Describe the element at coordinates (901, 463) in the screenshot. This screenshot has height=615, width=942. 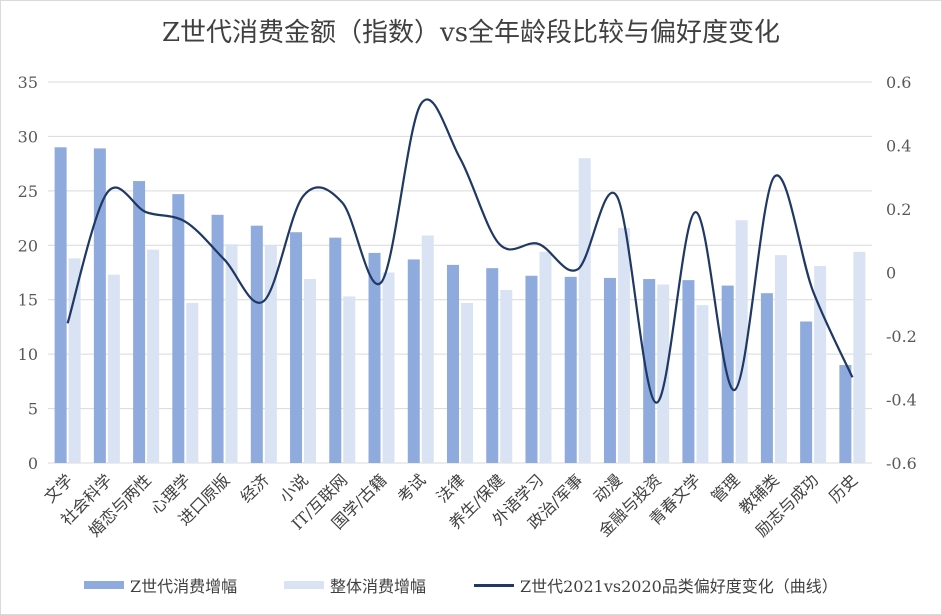
I see `right-axis-tick-label: -0.6` at that location.